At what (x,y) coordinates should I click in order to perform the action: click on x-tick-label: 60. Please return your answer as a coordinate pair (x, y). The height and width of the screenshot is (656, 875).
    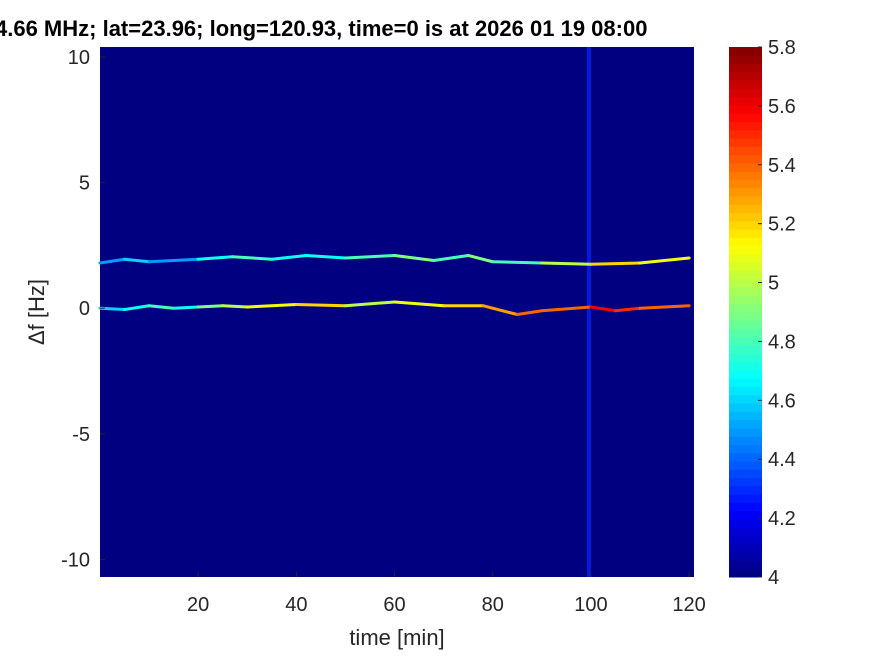
    Looking at the image, I should click on (394, 605).